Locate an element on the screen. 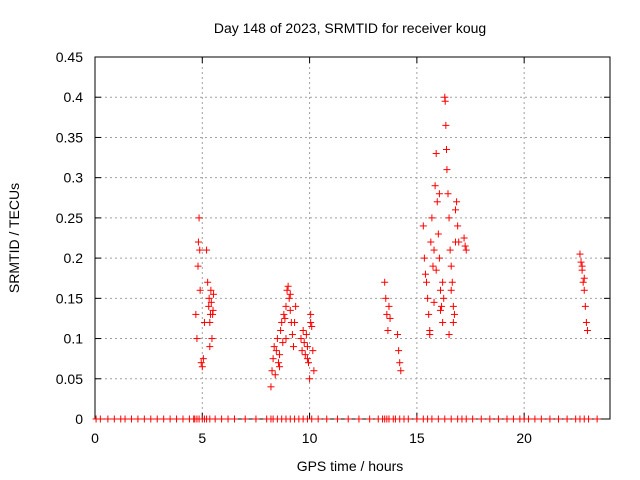 This screenshot has width=640, height=480. y-tick-label: 0.45 is located at coordinates (69, 57).